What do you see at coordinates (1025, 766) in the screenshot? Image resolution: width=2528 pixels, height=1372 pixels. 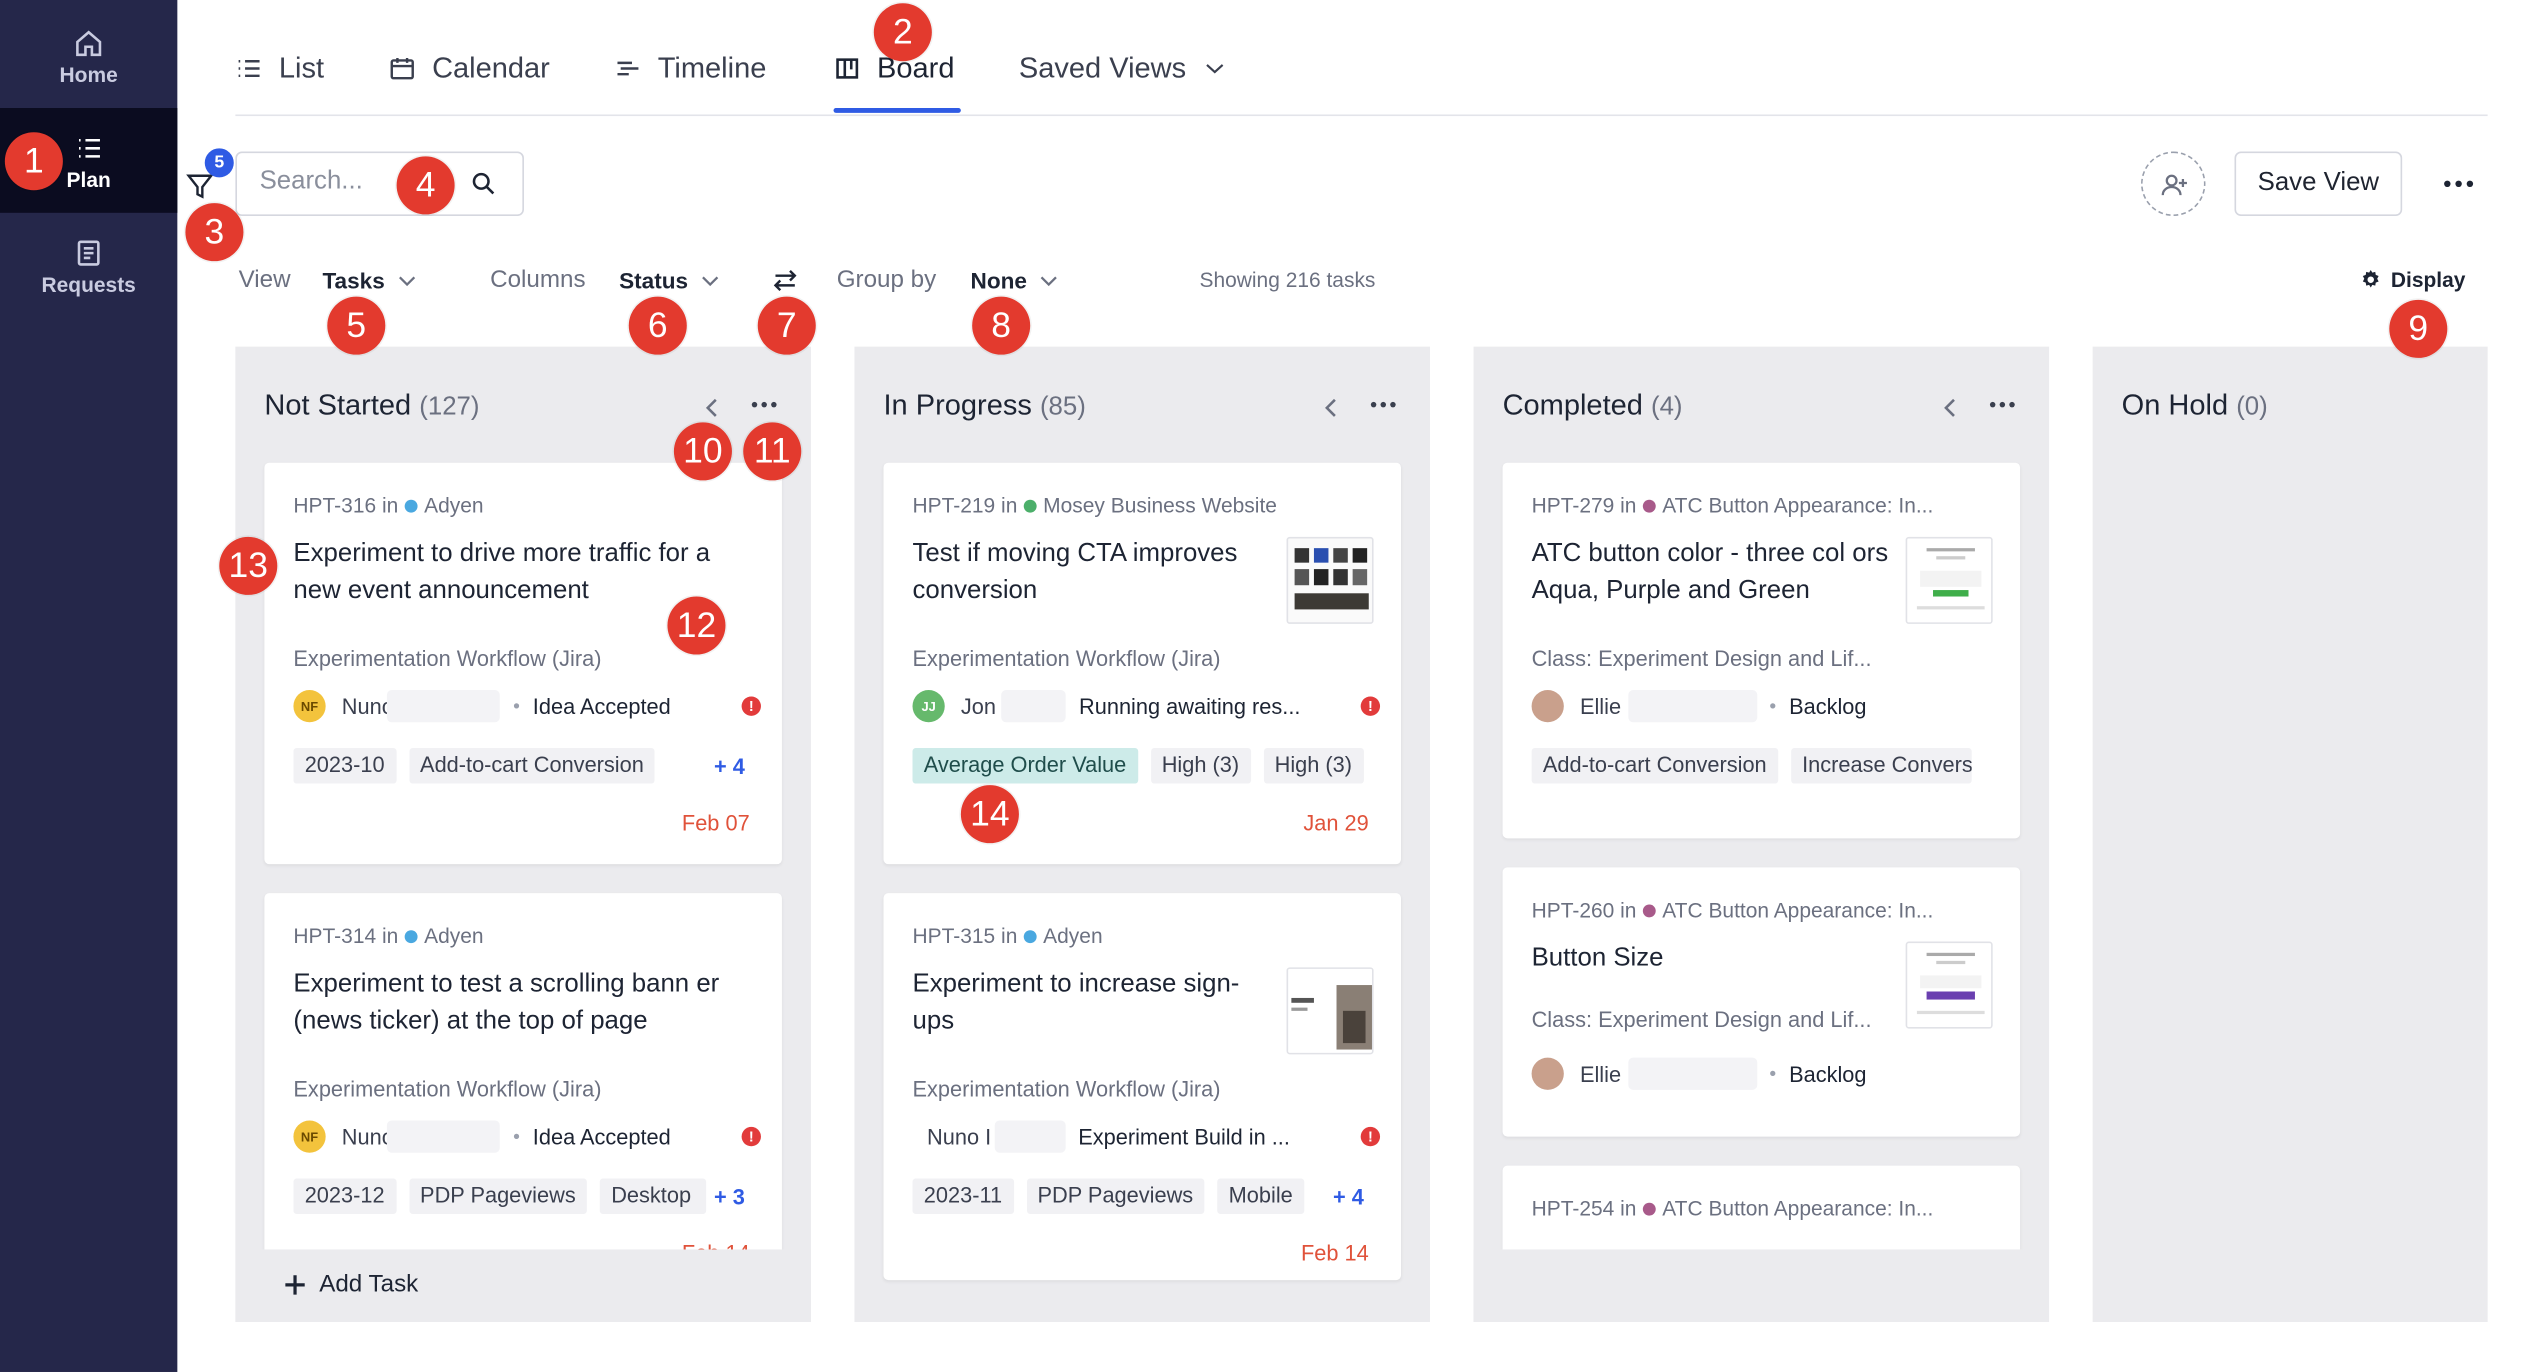 I see `tag: Average Order Value` at bounding box center [1025, 766].